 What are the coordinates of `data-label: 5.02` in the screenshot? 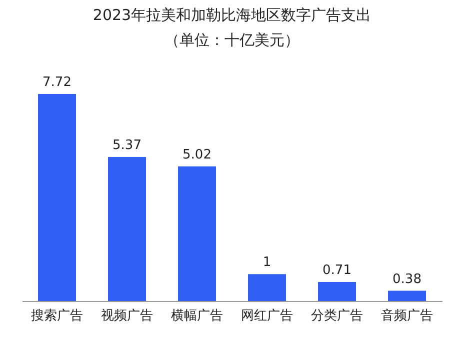 It's located at (197, 154).